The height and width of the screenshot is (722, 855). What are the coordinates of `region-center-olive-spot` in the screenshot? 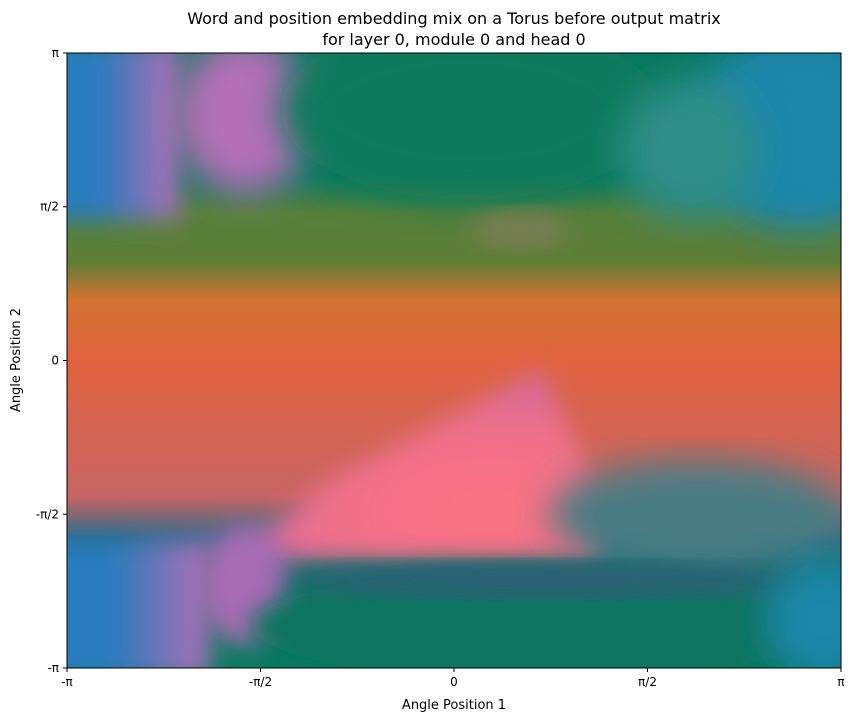 It's located at (520, 230).